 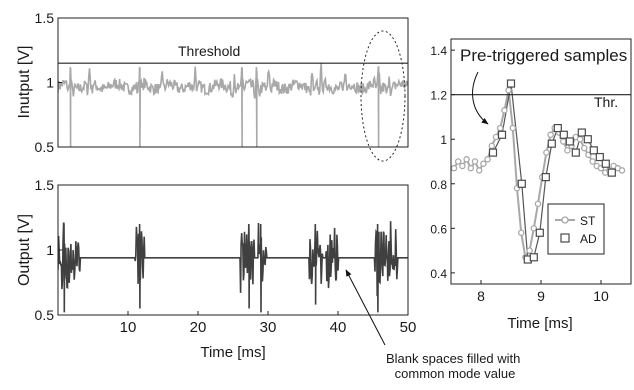 What do you see at coordinates (541, 296) in the screenshot?
I see `zoom-xtick-label: 9` at bounding box center [541, 296].